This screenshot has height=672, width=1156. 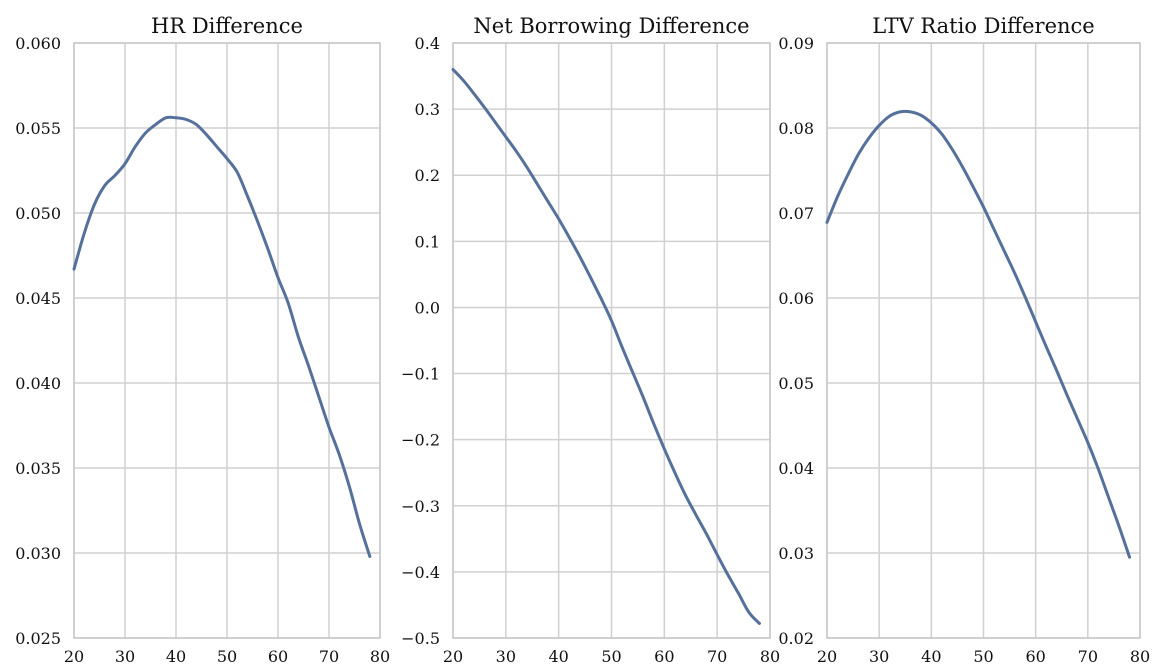 What do you see at coordinates (427, 241) in the screenshot?
I see `y-tick-label: 0.1` at bounding box center [427, 241].